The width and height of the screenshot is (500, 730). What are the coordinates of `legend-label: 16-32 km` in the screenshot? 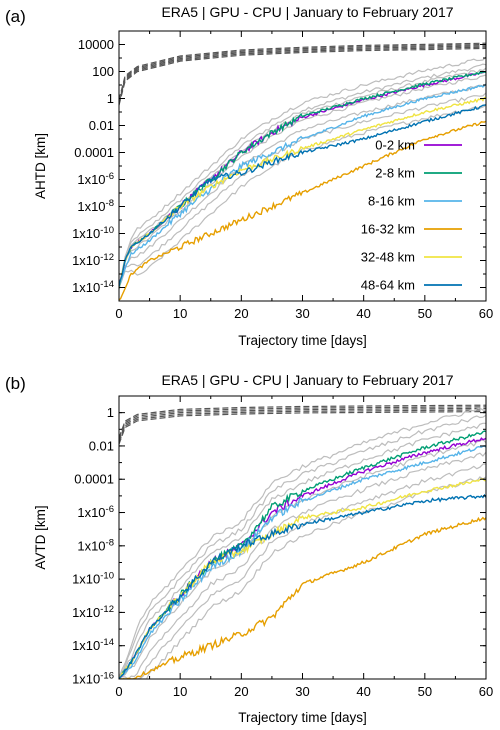 It's located at (388, 229).